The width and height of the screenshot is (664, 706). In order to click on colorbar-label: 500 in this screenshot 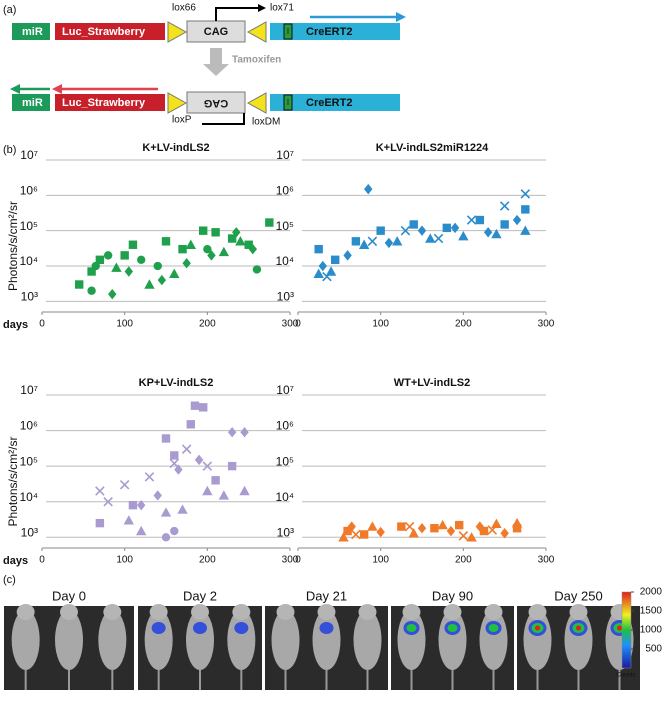, I will do `click(653, 649)`.